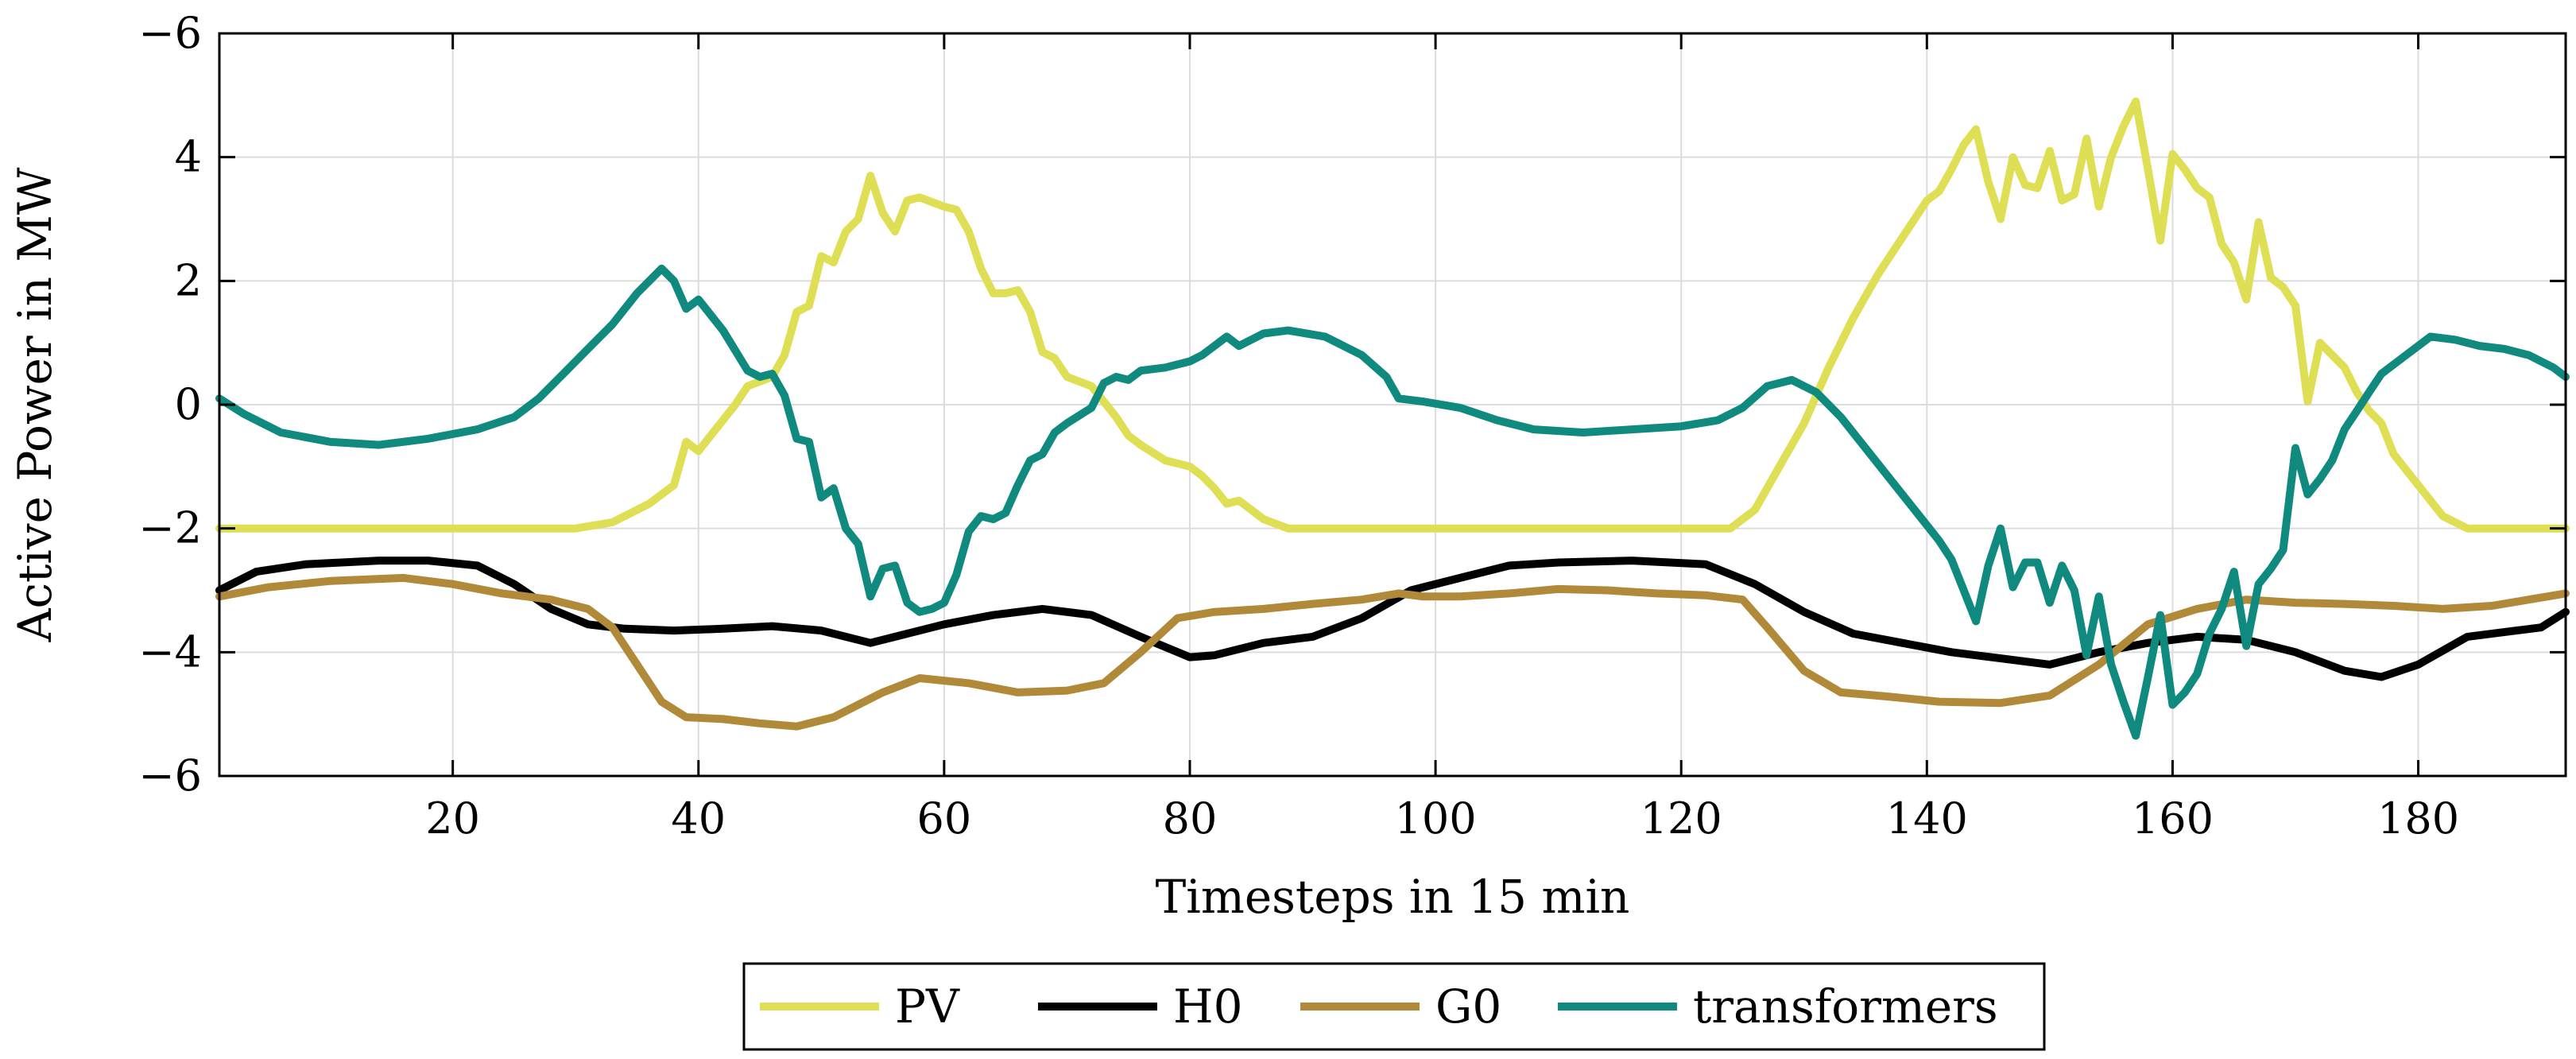 The image size is (2576, 1059). What do you see at coordinates (188, 280) in the screenshot?
I see `y-tick-label: 2` at bounding box center [188, 280].